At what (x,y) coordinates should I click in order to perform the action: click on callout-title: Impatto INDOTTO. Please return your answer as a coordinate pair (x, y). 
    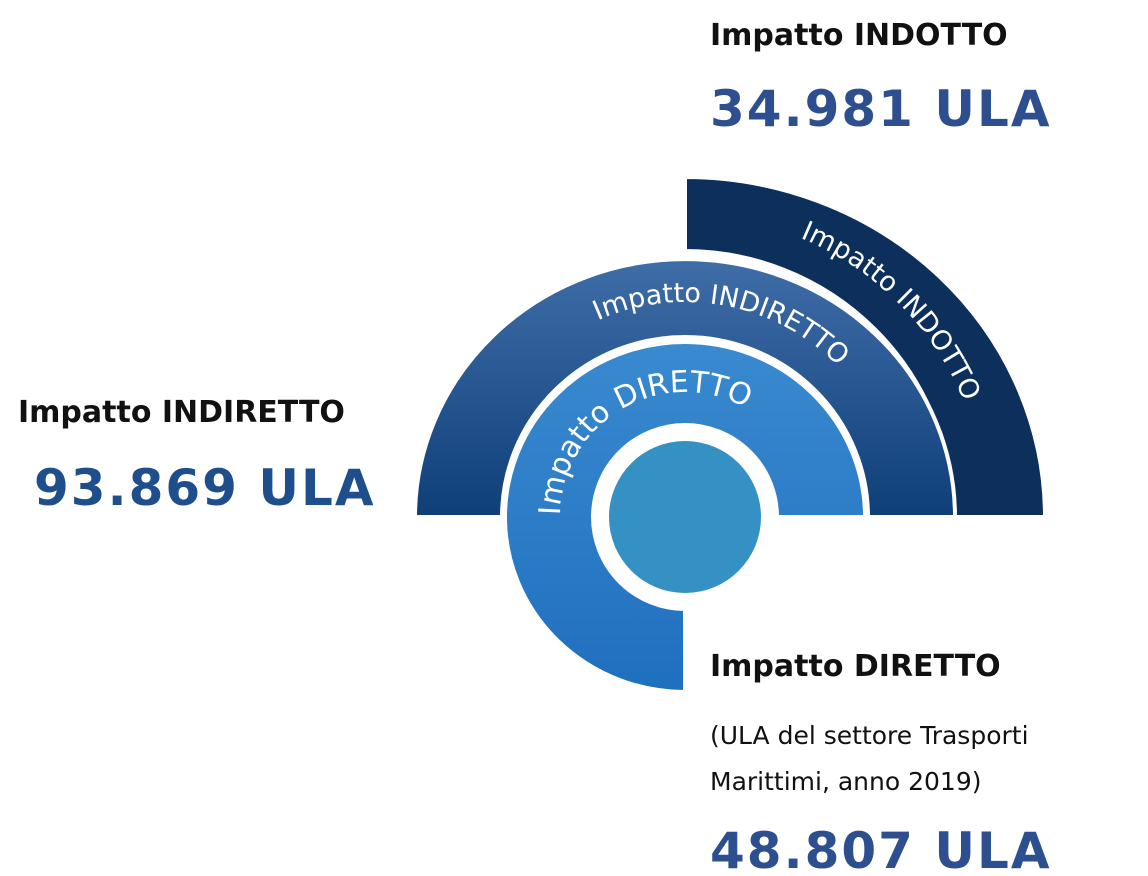
    Looking at the image, I should click on (859, 35).